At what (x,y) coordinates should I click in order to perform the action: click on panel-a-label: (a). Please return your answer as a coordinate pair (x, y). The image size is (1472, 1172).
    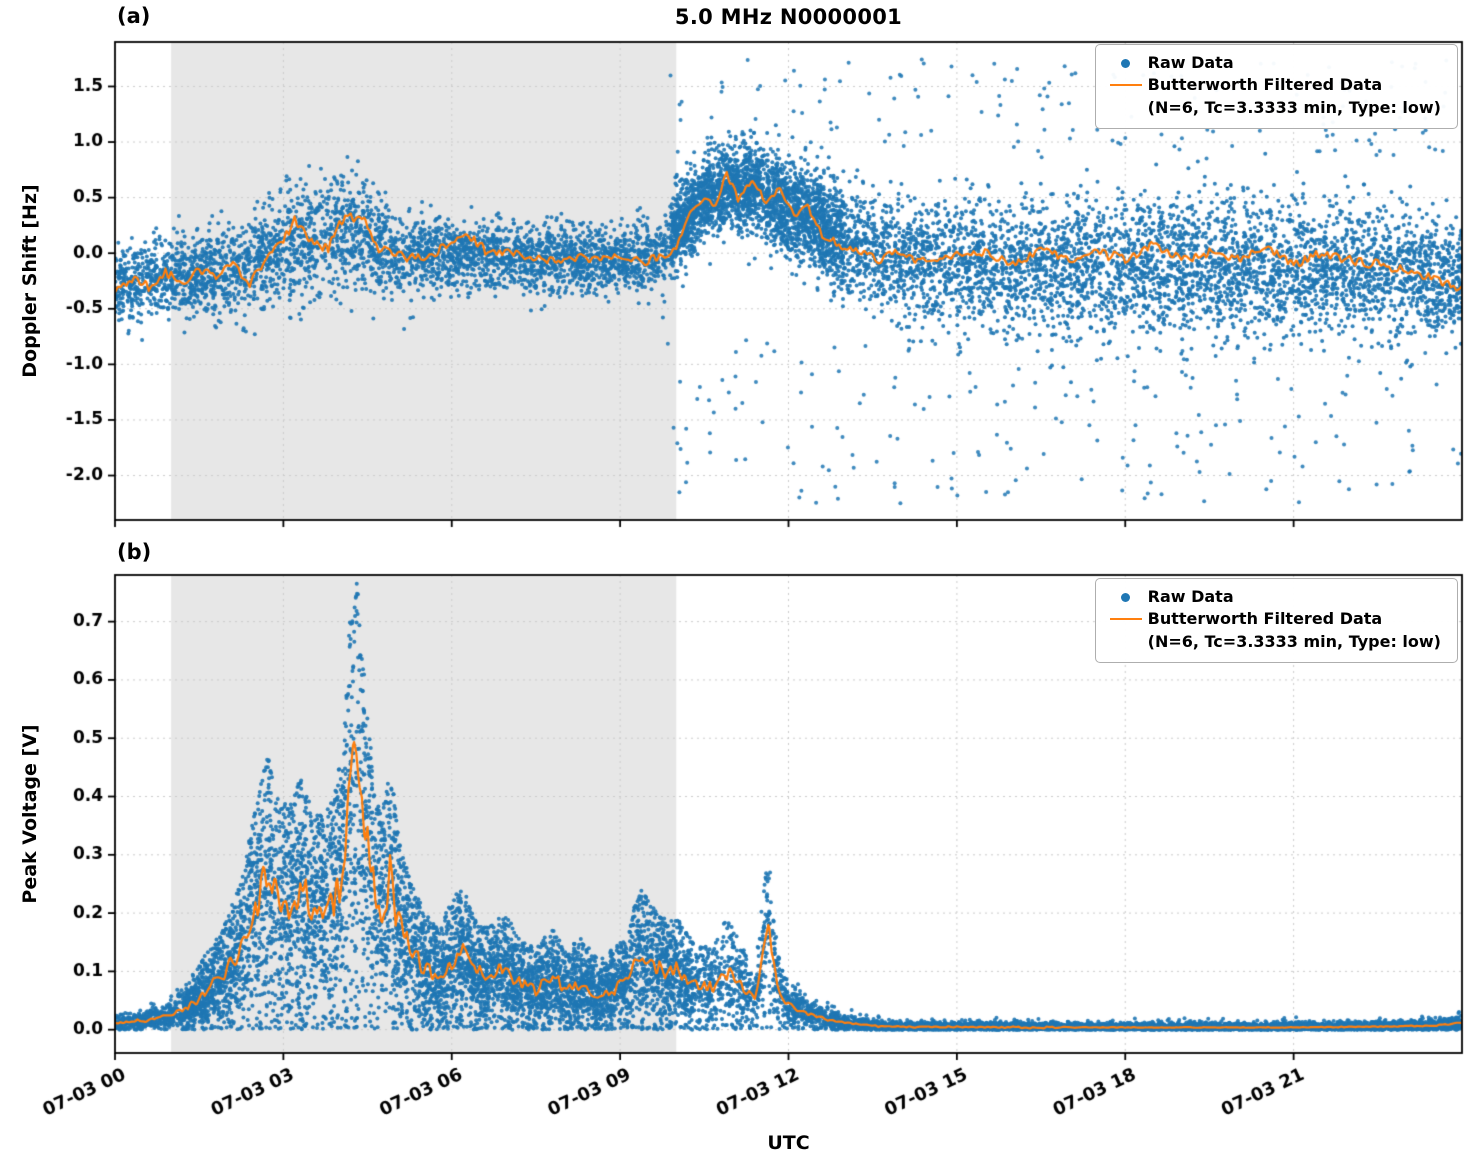
    Looking at the image, I should click on (134, 16).